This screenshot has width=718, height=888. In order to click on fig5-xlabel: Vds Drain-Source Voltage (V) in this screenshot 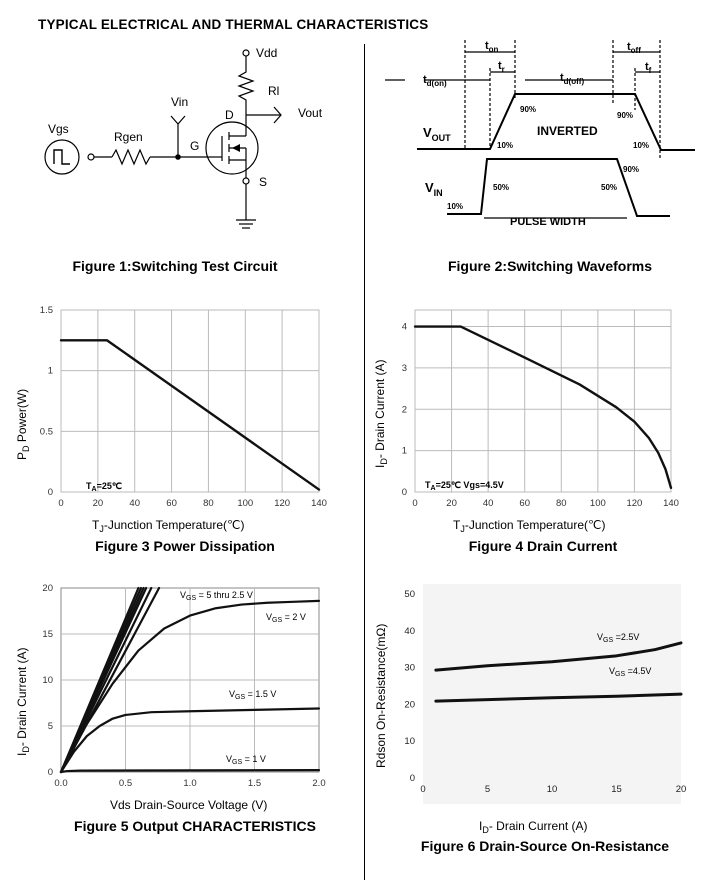, I will do `click(188, 805)`.